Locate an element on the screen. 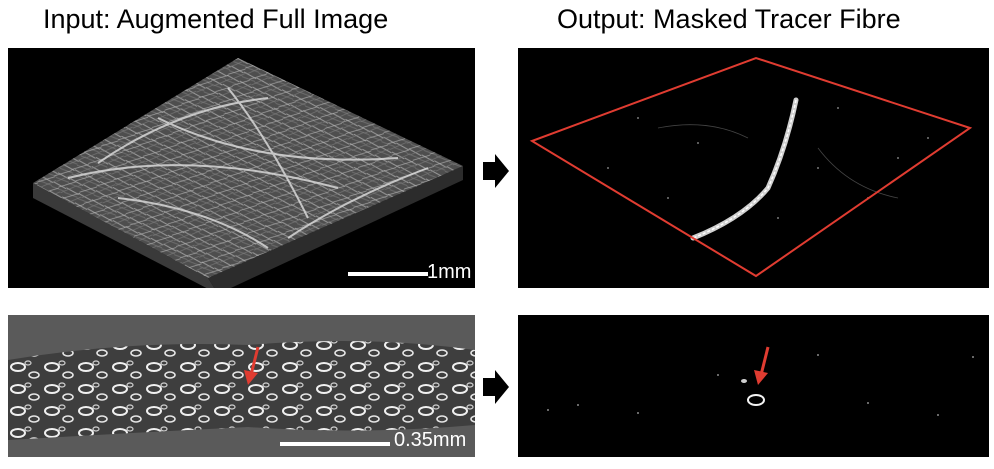 The width and height of the screenshot is (994, 469). masked-slice-render is located at coordinates (760, 381).